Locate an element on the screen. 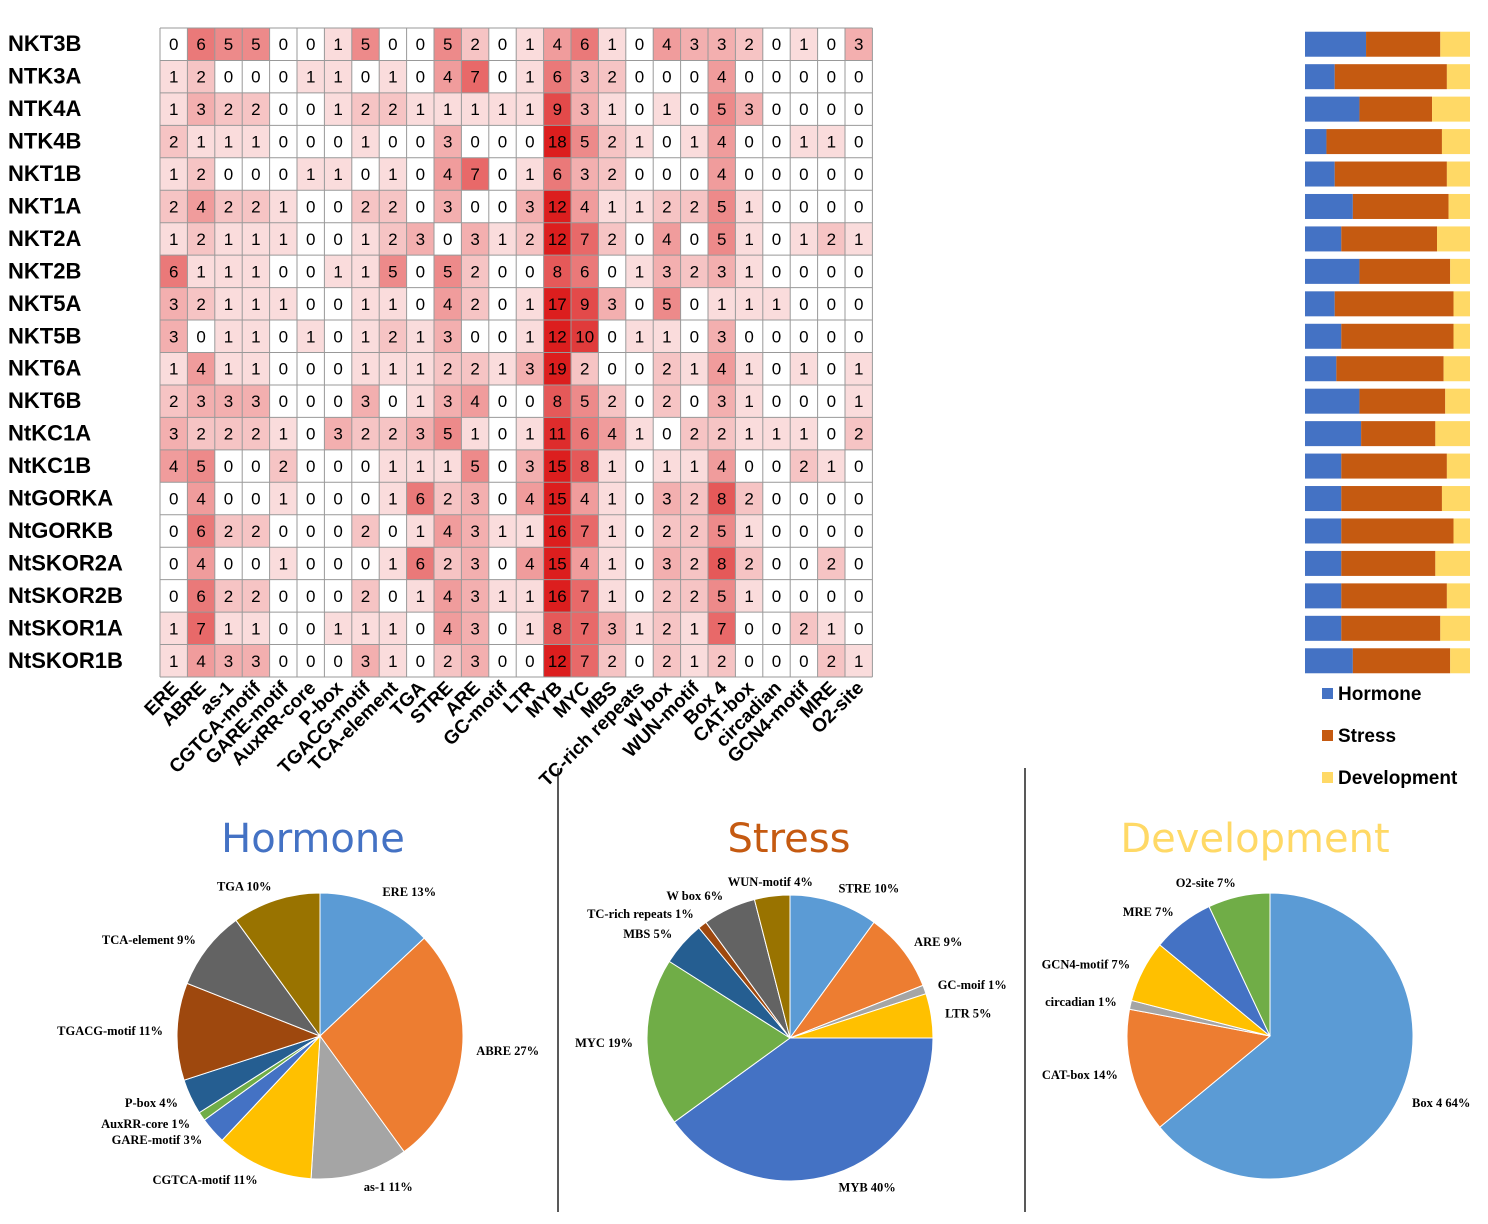 The image size is (1488, 1224). bar-segment-stress is located at coordinates (1402, 401).